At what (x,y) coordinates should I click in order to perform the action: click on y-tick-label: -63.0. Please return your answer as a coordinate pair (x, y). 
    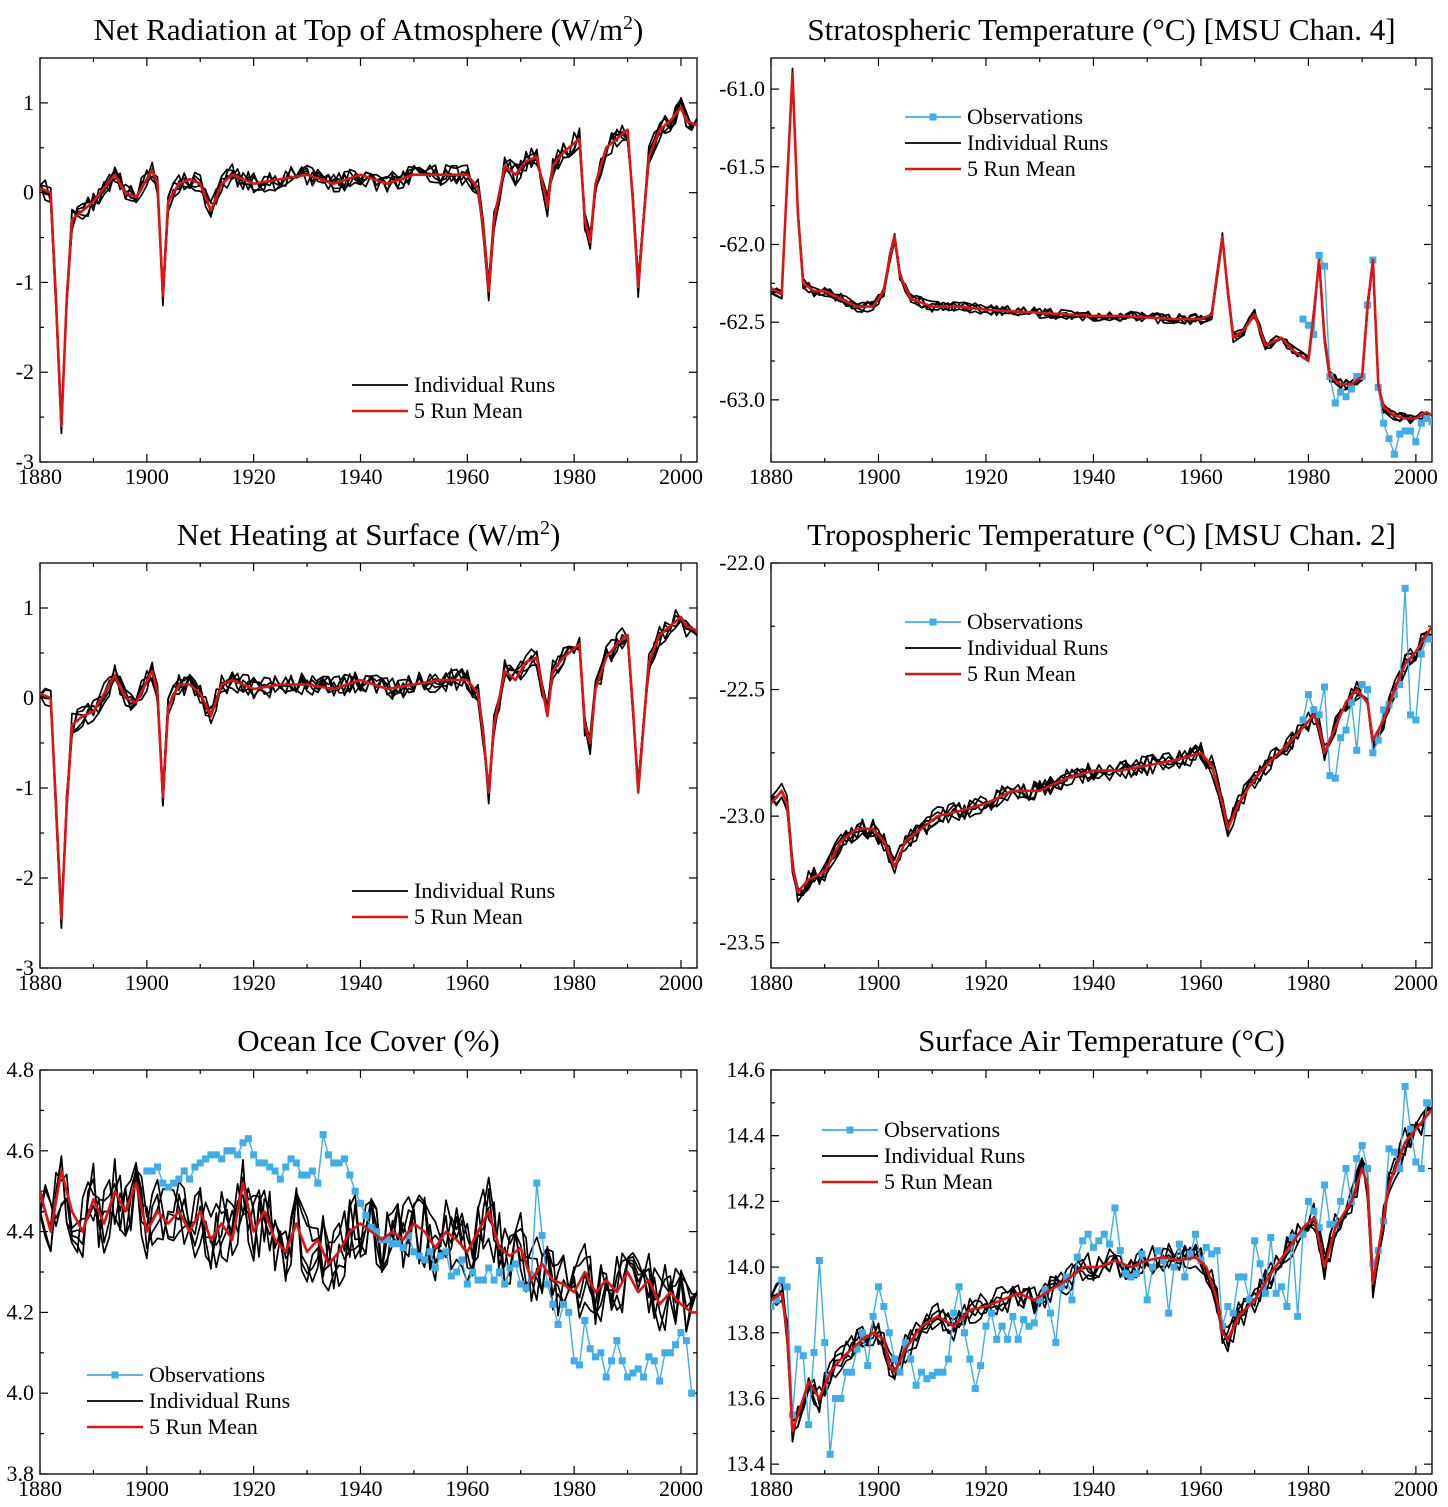
    Looking at the image, I should click on (742, 399).